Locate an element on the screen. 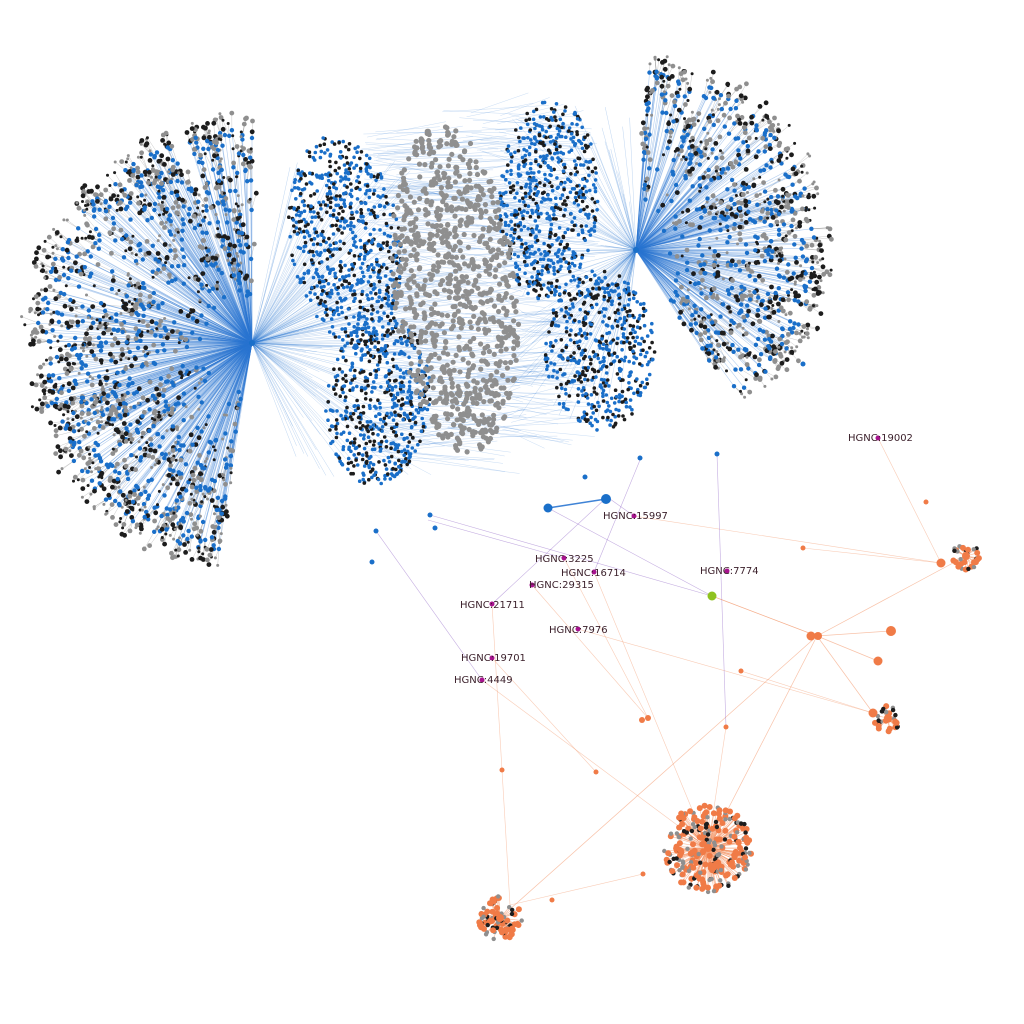  left-fan-edge is located at coordinates (196, 400).